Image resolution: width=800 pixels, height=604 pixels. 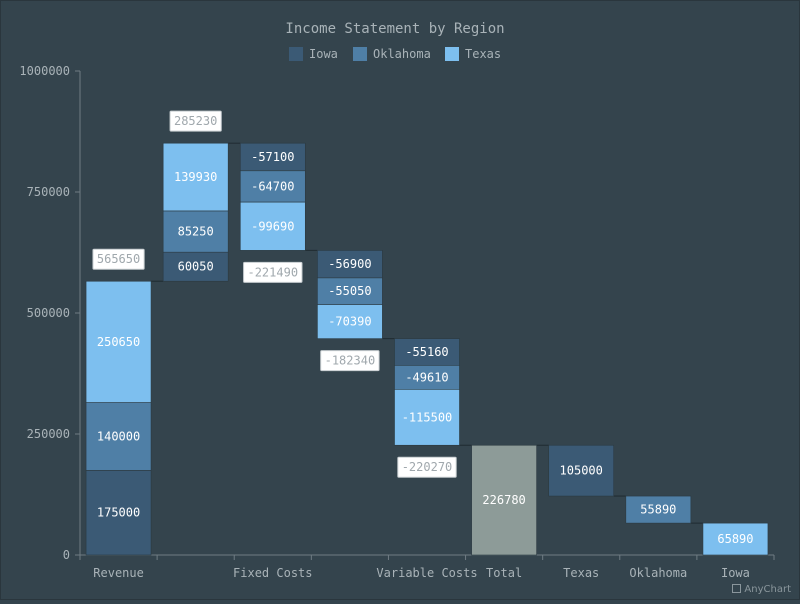 What do you see at coordinates (118, 573) in the screenshot?
I see `x-tick-label: Revenue` at bounding box center [118, 573].